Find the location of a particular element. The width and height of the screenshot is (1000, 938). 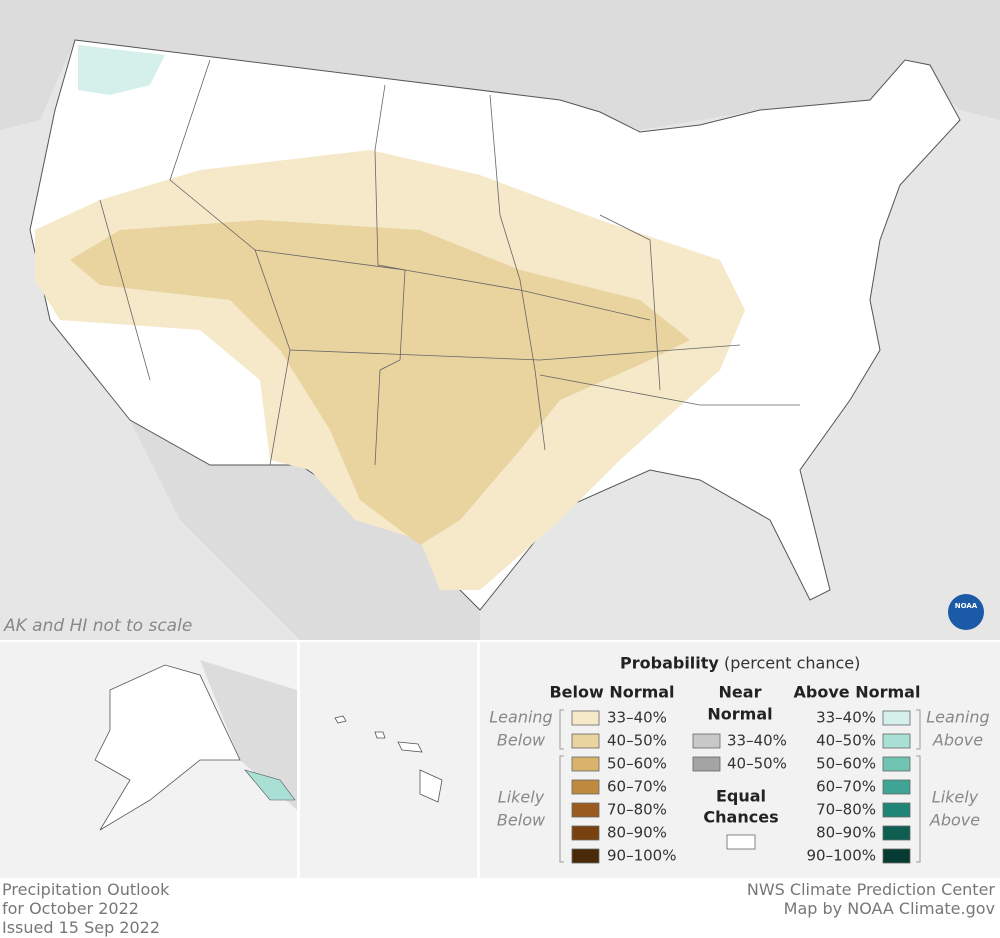

footer-right: NWS Climate Prediction Center is located at coordinates (871, 889).